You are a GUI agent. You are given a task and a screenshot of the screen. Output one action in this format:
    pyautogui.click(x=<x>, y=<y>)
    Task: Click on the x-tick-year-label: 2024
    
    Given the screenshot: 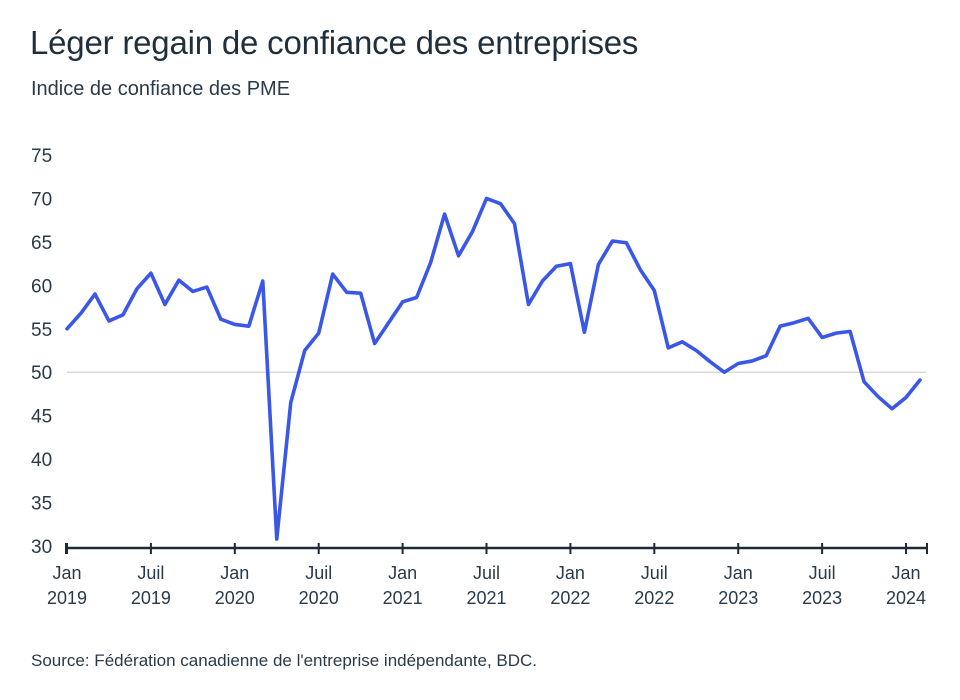 What is the action you would take?
    pyautogui.click(x=906, y=598)
    